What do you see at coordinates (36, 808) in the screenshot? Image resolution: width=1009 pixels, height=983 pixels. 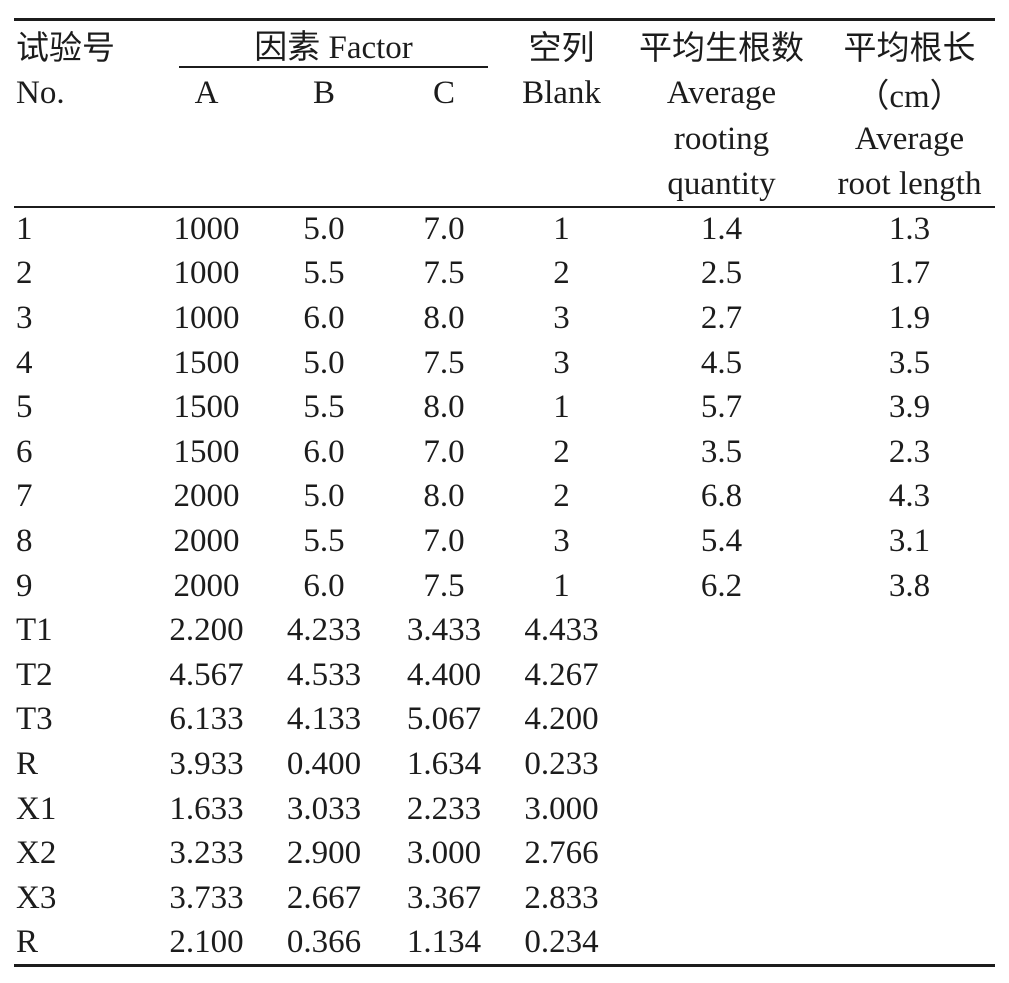 I see `row-label-cell: X1` at bounding box center [36, 808].